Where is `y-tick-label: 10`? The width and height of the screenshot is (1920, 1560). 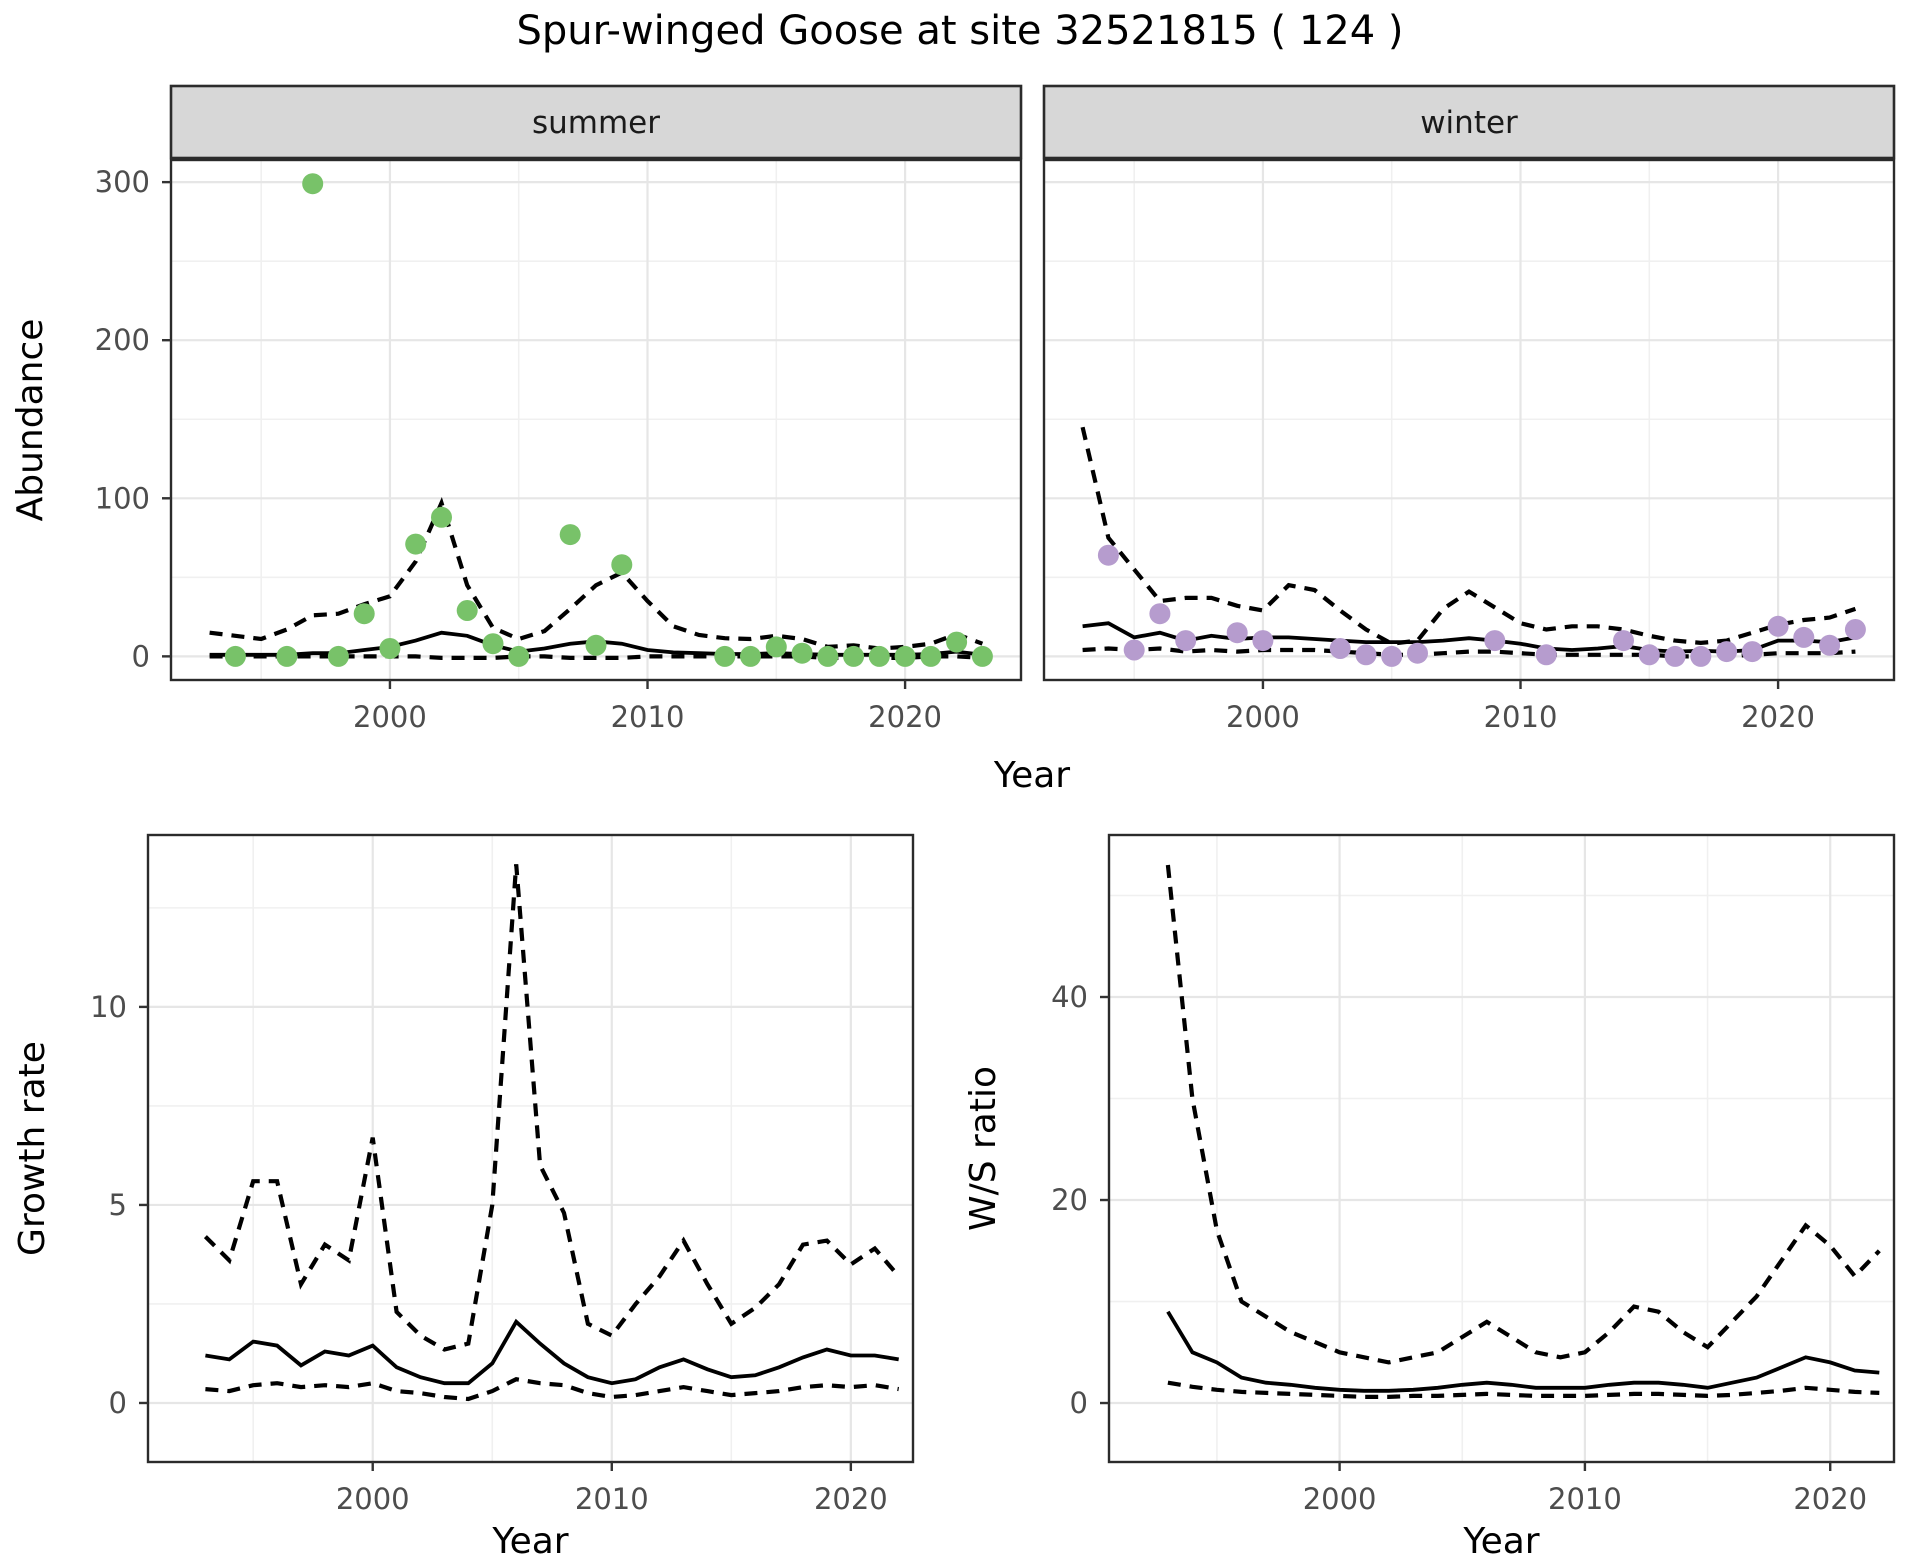
y-tick-label: 10 is located at coordinates (108, 1007).